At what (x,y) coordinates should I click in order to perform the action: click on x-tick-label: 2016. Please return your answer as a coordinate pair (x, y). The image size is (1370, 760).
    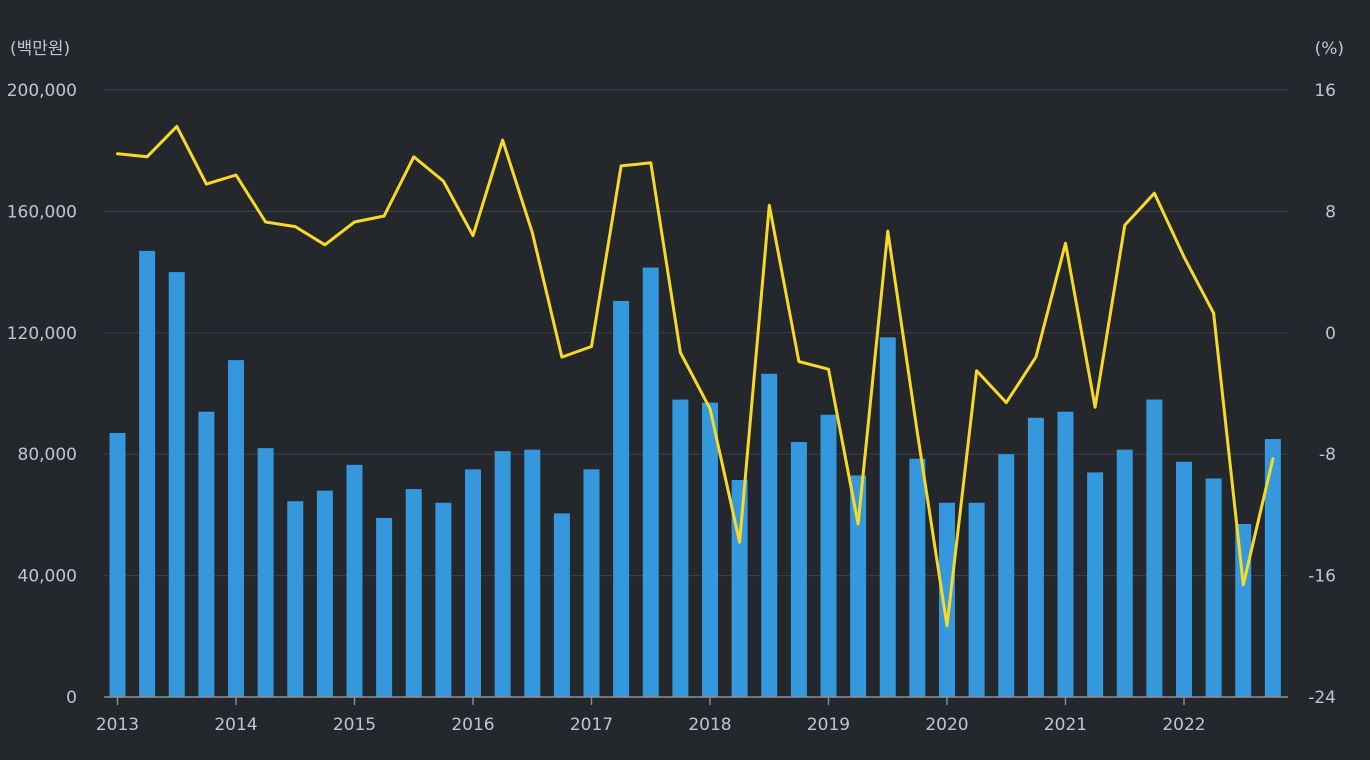
    Looking at the image, I should click on (472, 725).